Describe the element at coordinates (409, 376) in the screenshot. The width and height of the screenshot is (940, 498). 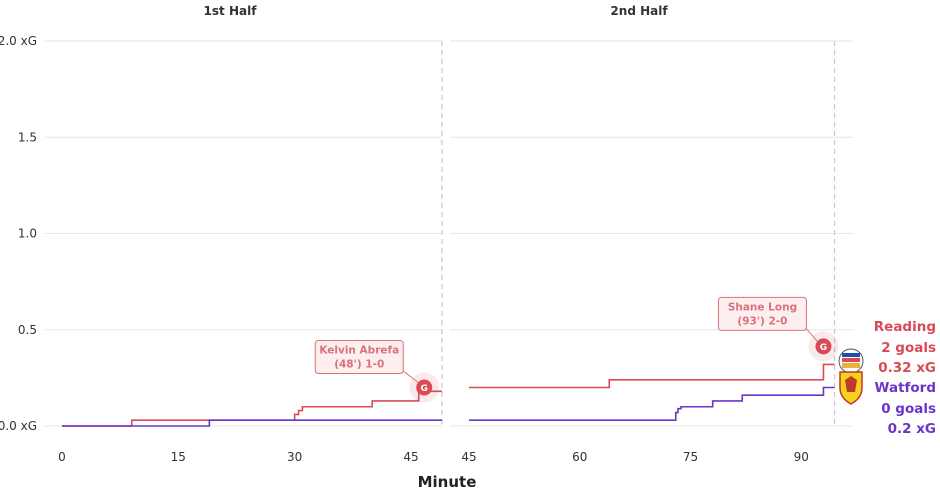
I see `annotation-leader` at that location.